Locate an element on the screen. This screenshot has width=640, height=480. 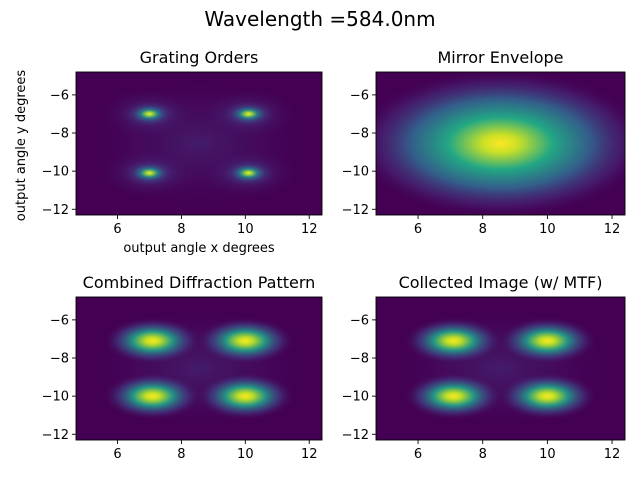
subplot-title: Combined Diffraction Pattern is located at coordinates (199, 282).